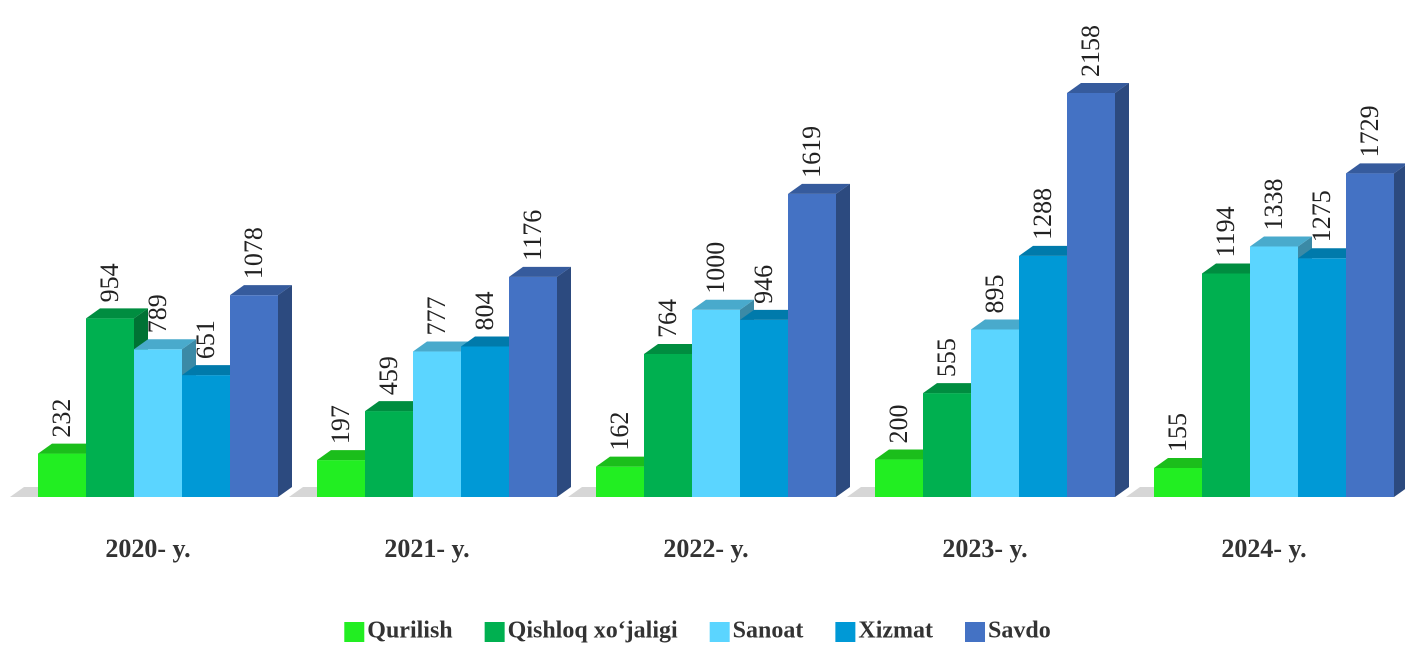 This screenshot has width=1405, height=648. I want to click on x-tick-label: 2022- y., so click(705, 548).